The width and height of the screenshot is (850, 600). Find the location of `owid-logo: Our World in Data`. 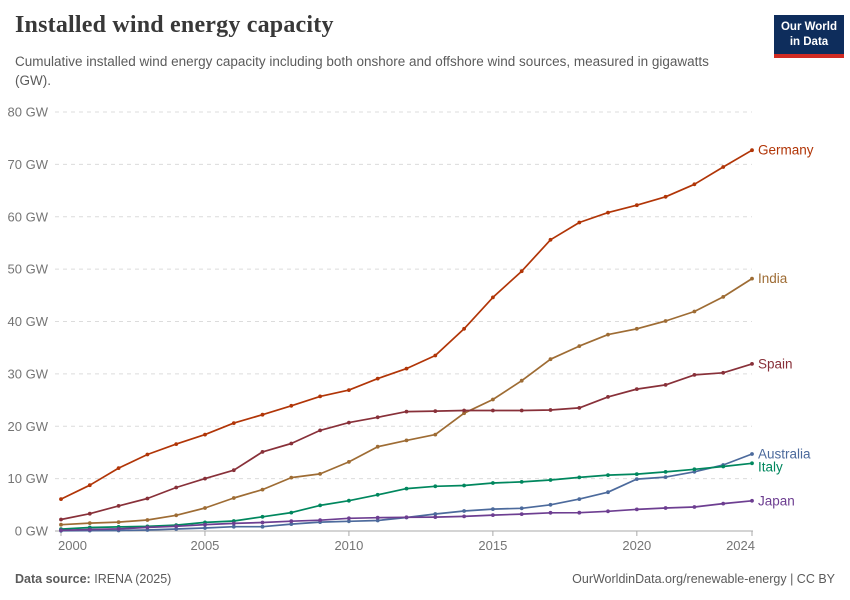

owid-logo: Our World in Data is located at coordinates (809, 36).